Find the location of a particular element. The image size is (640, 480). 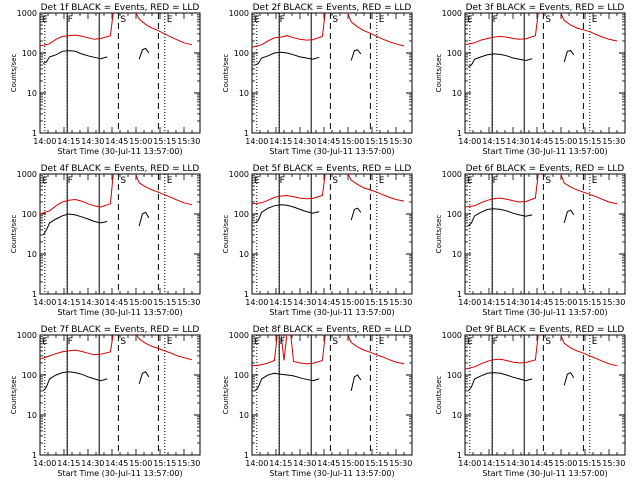

y-axis-label: Counts/sec is located at coordinates (226, 395).